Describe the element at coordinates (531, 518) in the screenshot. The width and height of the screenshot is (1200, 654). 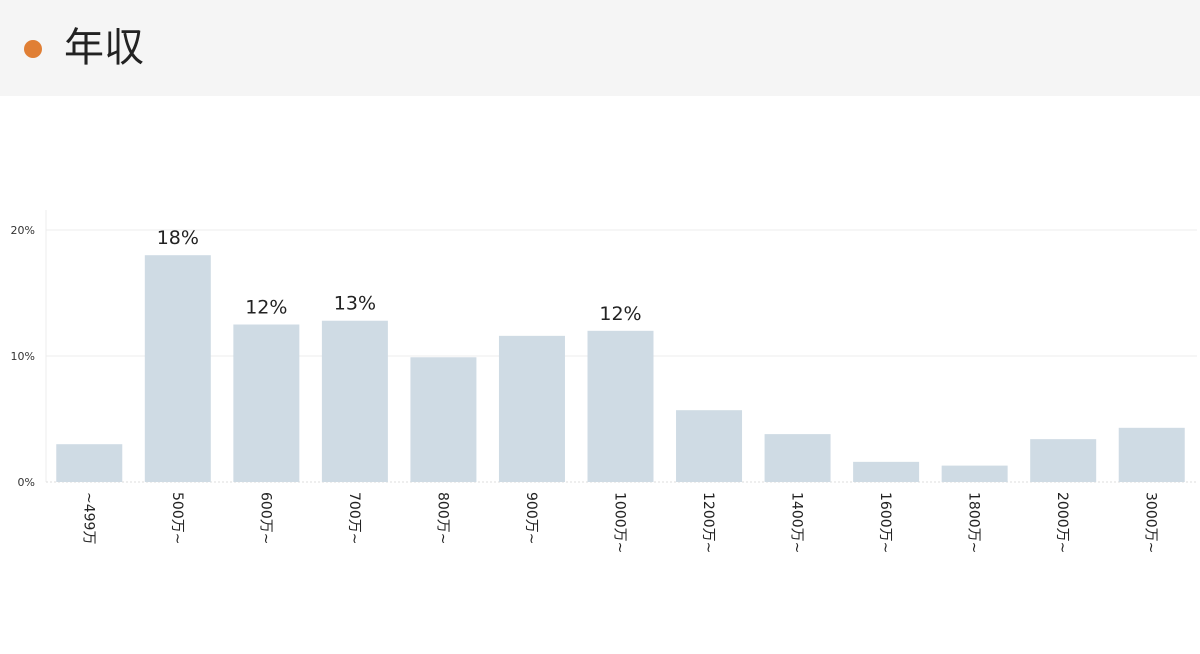
I see `x-tick-label: 900万~` at that location.